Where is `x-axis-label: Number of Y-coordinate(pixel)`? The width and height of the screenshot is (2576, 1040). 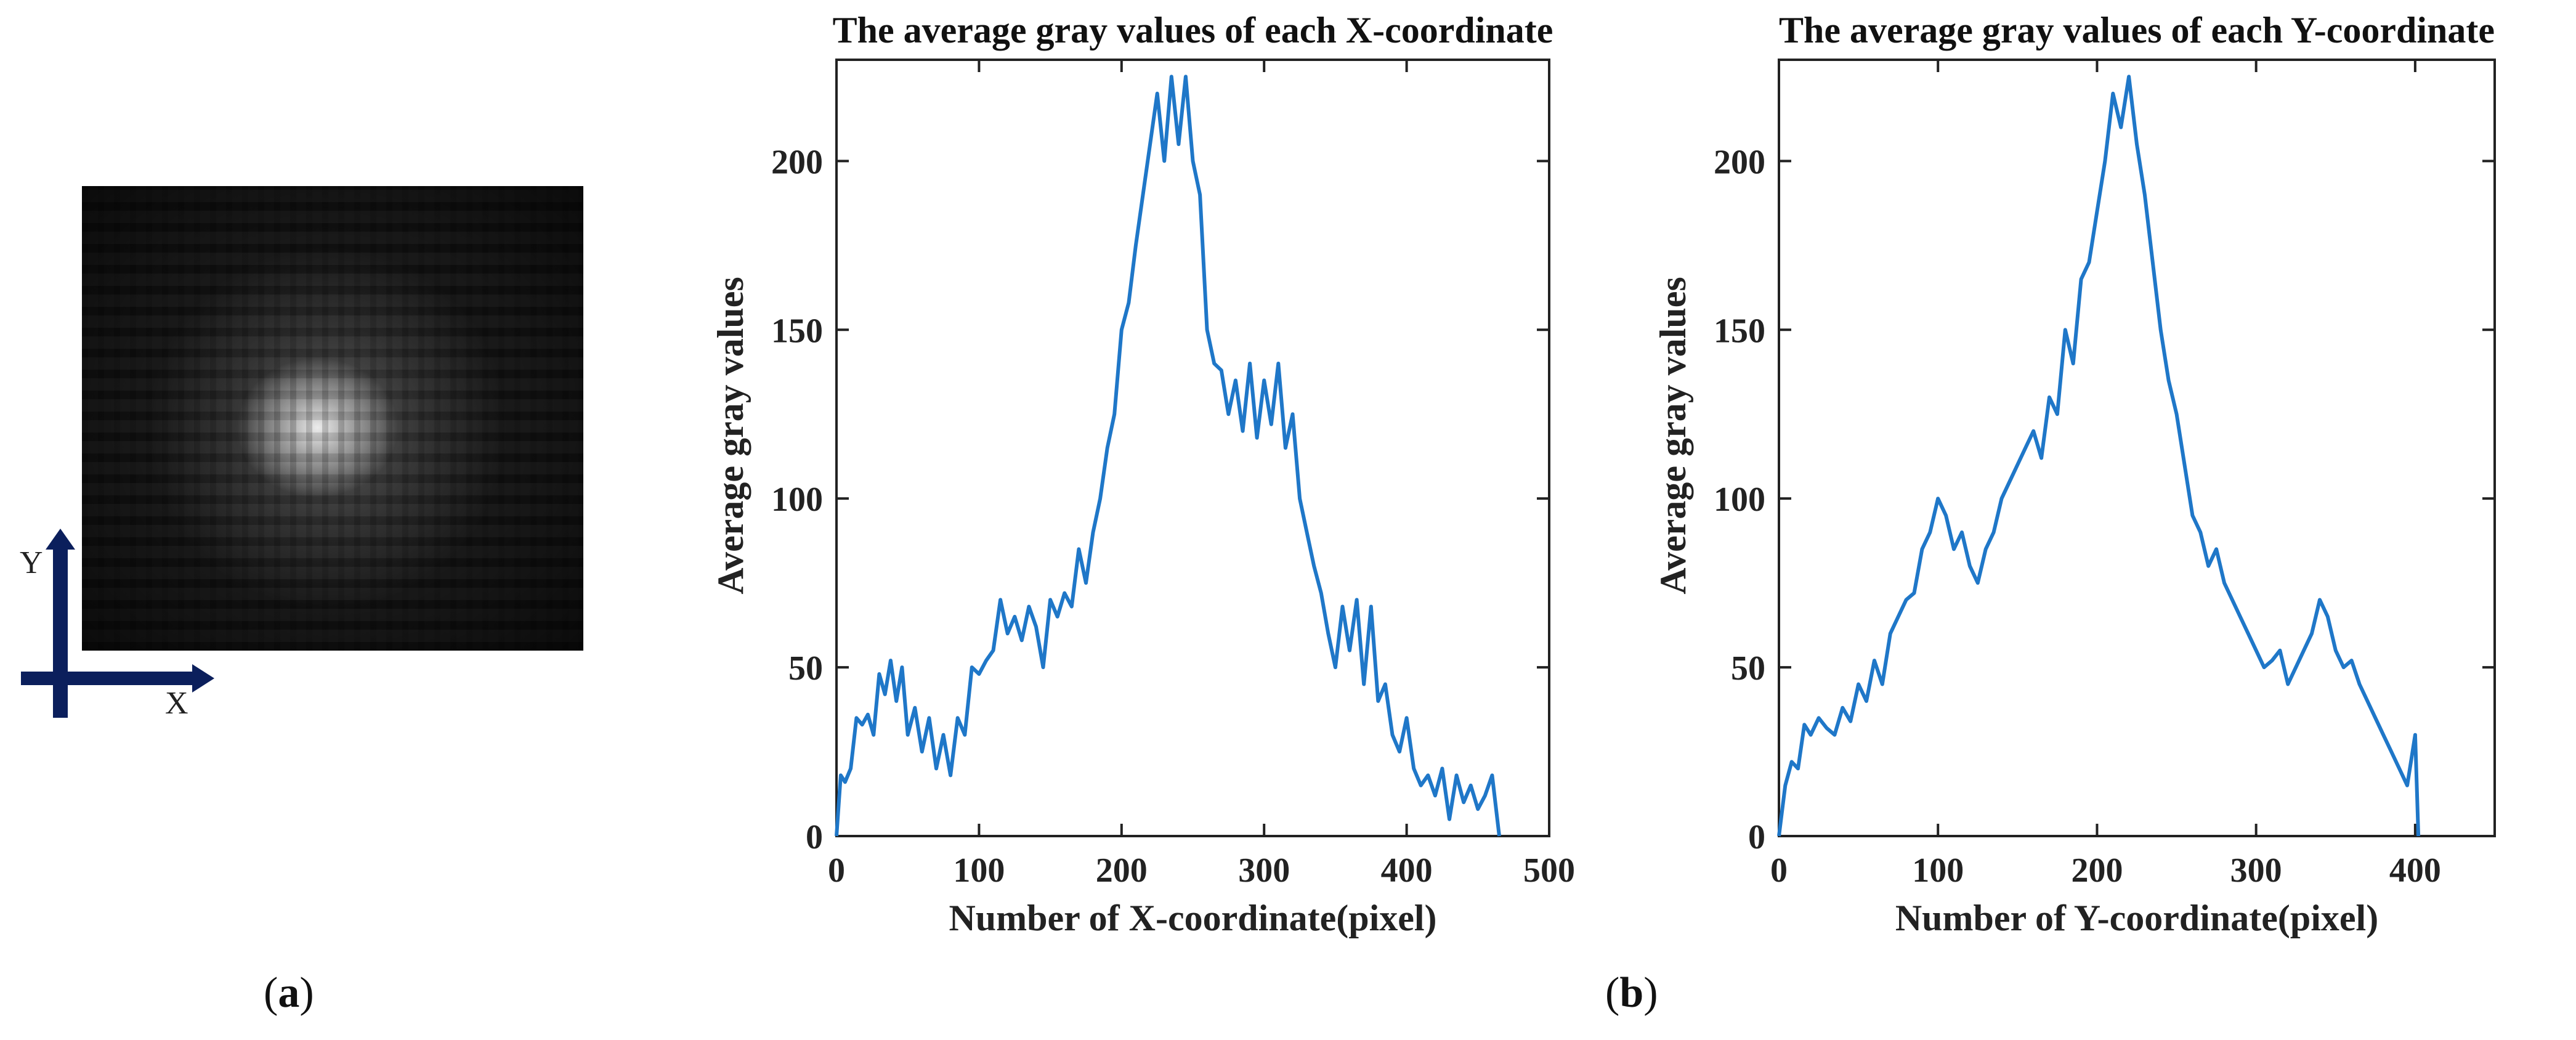 x-axis-label: Number of Y-coordinate(pixel) is located at coordinates (2136, 918).